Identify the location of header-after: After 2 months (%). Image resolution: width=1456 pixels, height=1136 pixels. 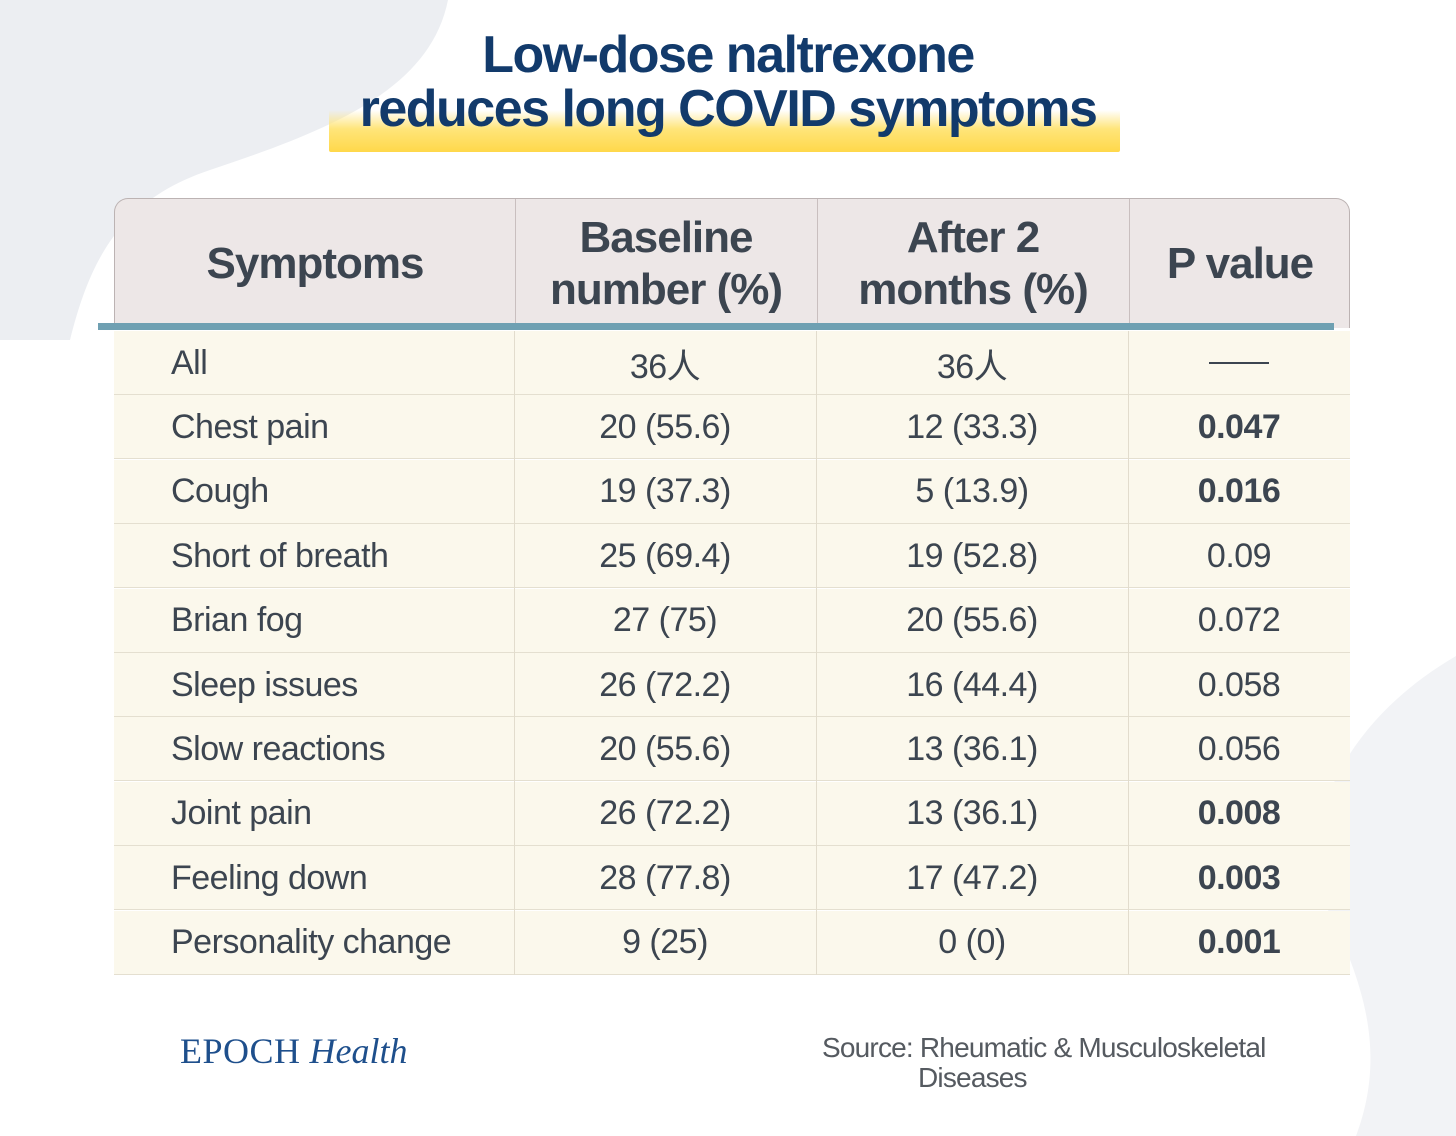
(973, 264).